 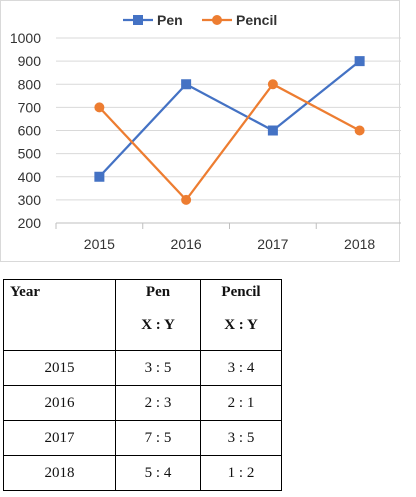 What do you see at coordinates (99, 244) in the screenshot?
I see `x-tick-label: 2015` at bounding box center [99, 244].